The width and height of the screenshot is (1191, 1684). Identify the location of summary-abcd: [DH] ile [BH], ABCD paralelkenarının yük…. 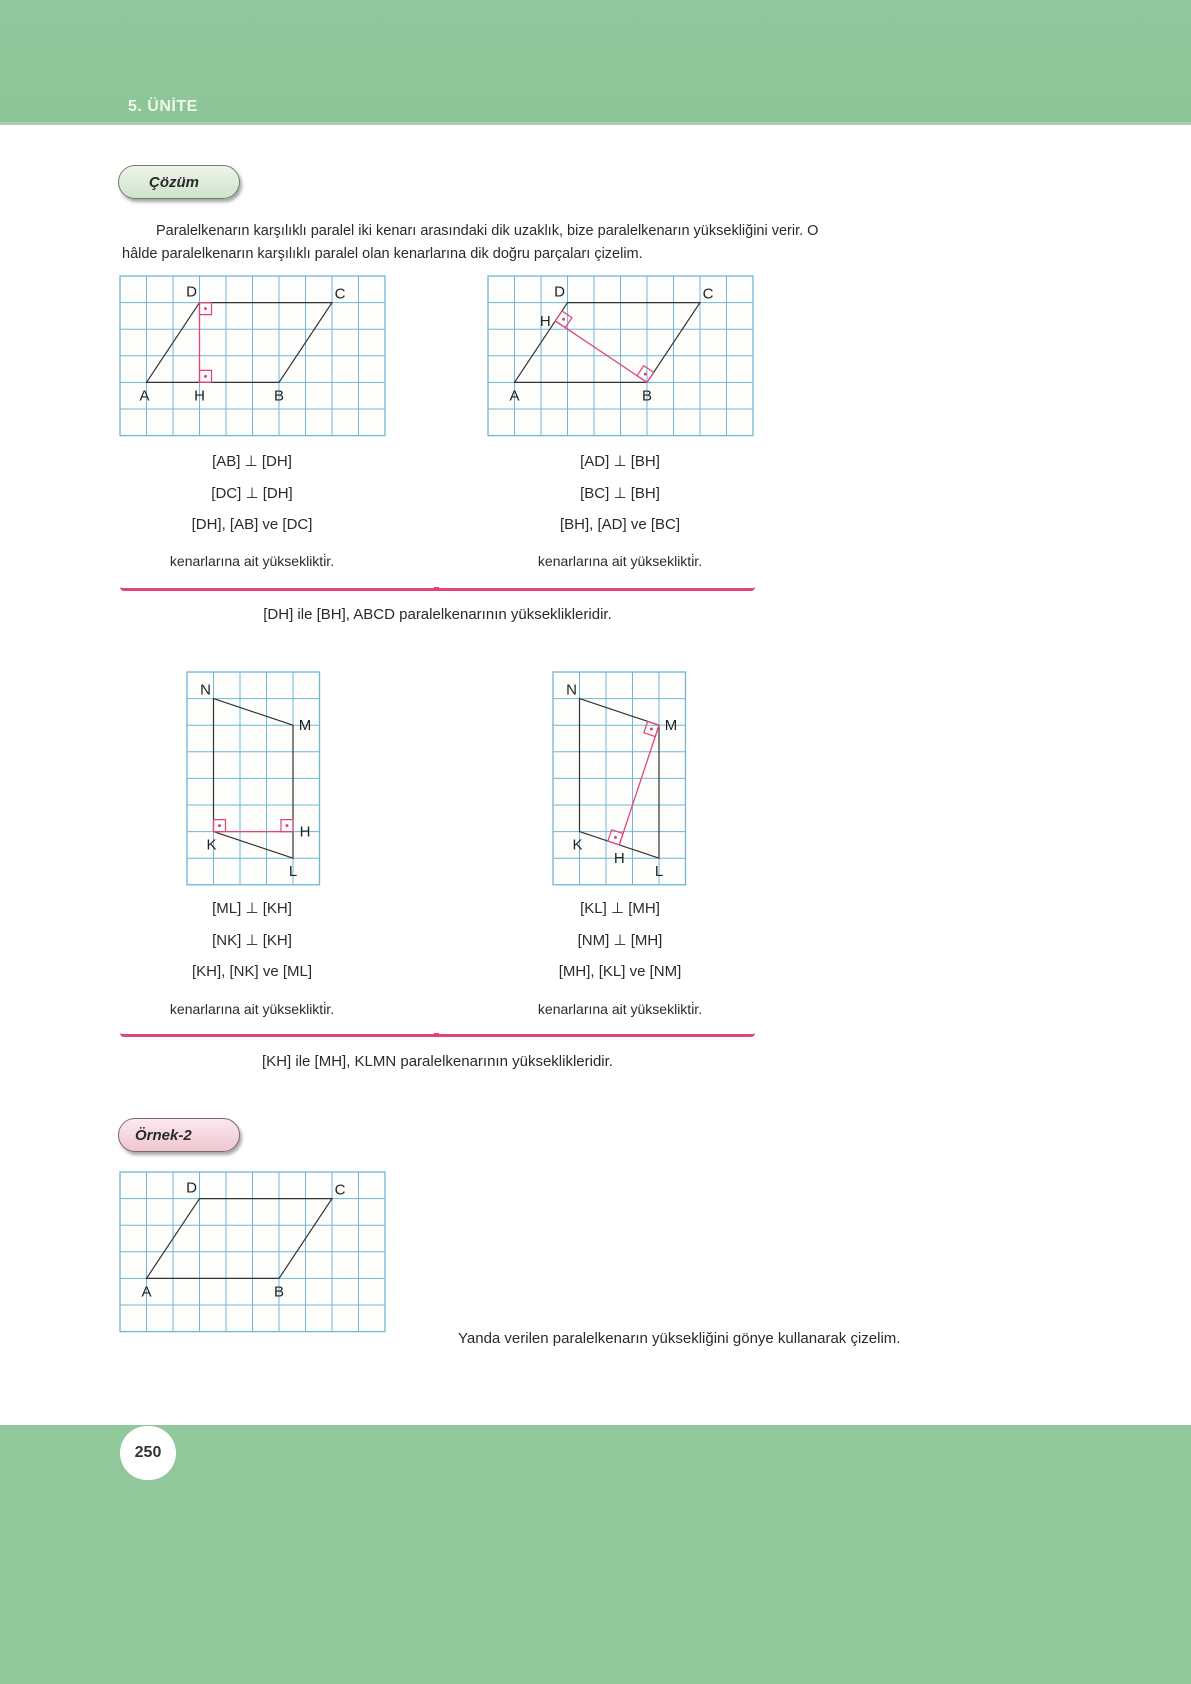
(437, 614).